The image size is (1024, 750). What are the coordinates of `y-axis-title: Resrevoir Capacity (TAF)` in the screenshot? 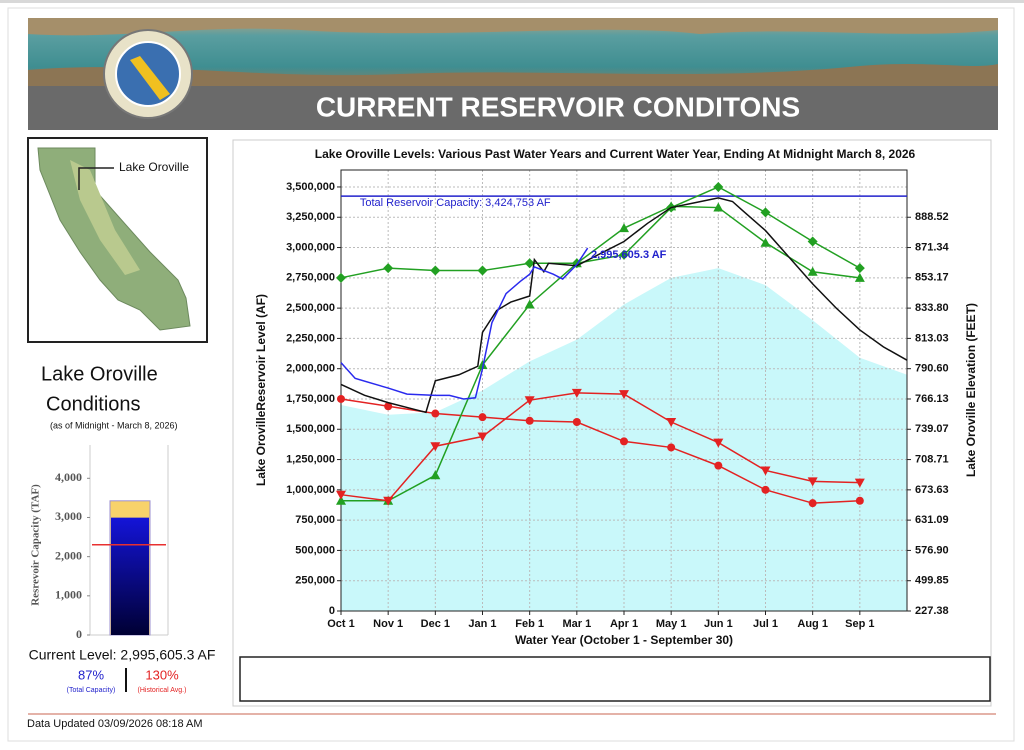 It's located at (36, 545).